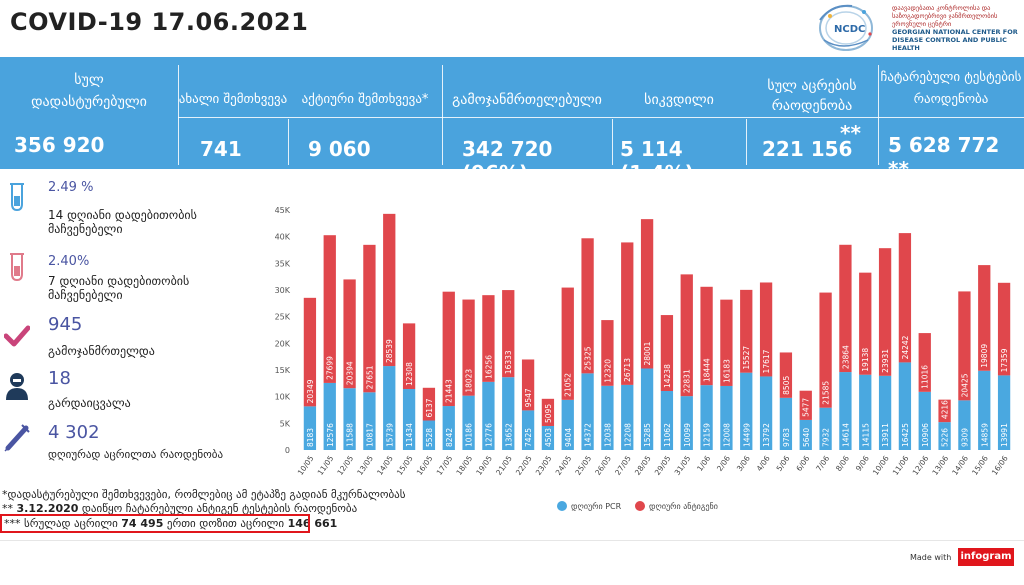 This screenshot has height=585, width=1024. I want to click on y-tick-label: 15K, so click(283, 370).